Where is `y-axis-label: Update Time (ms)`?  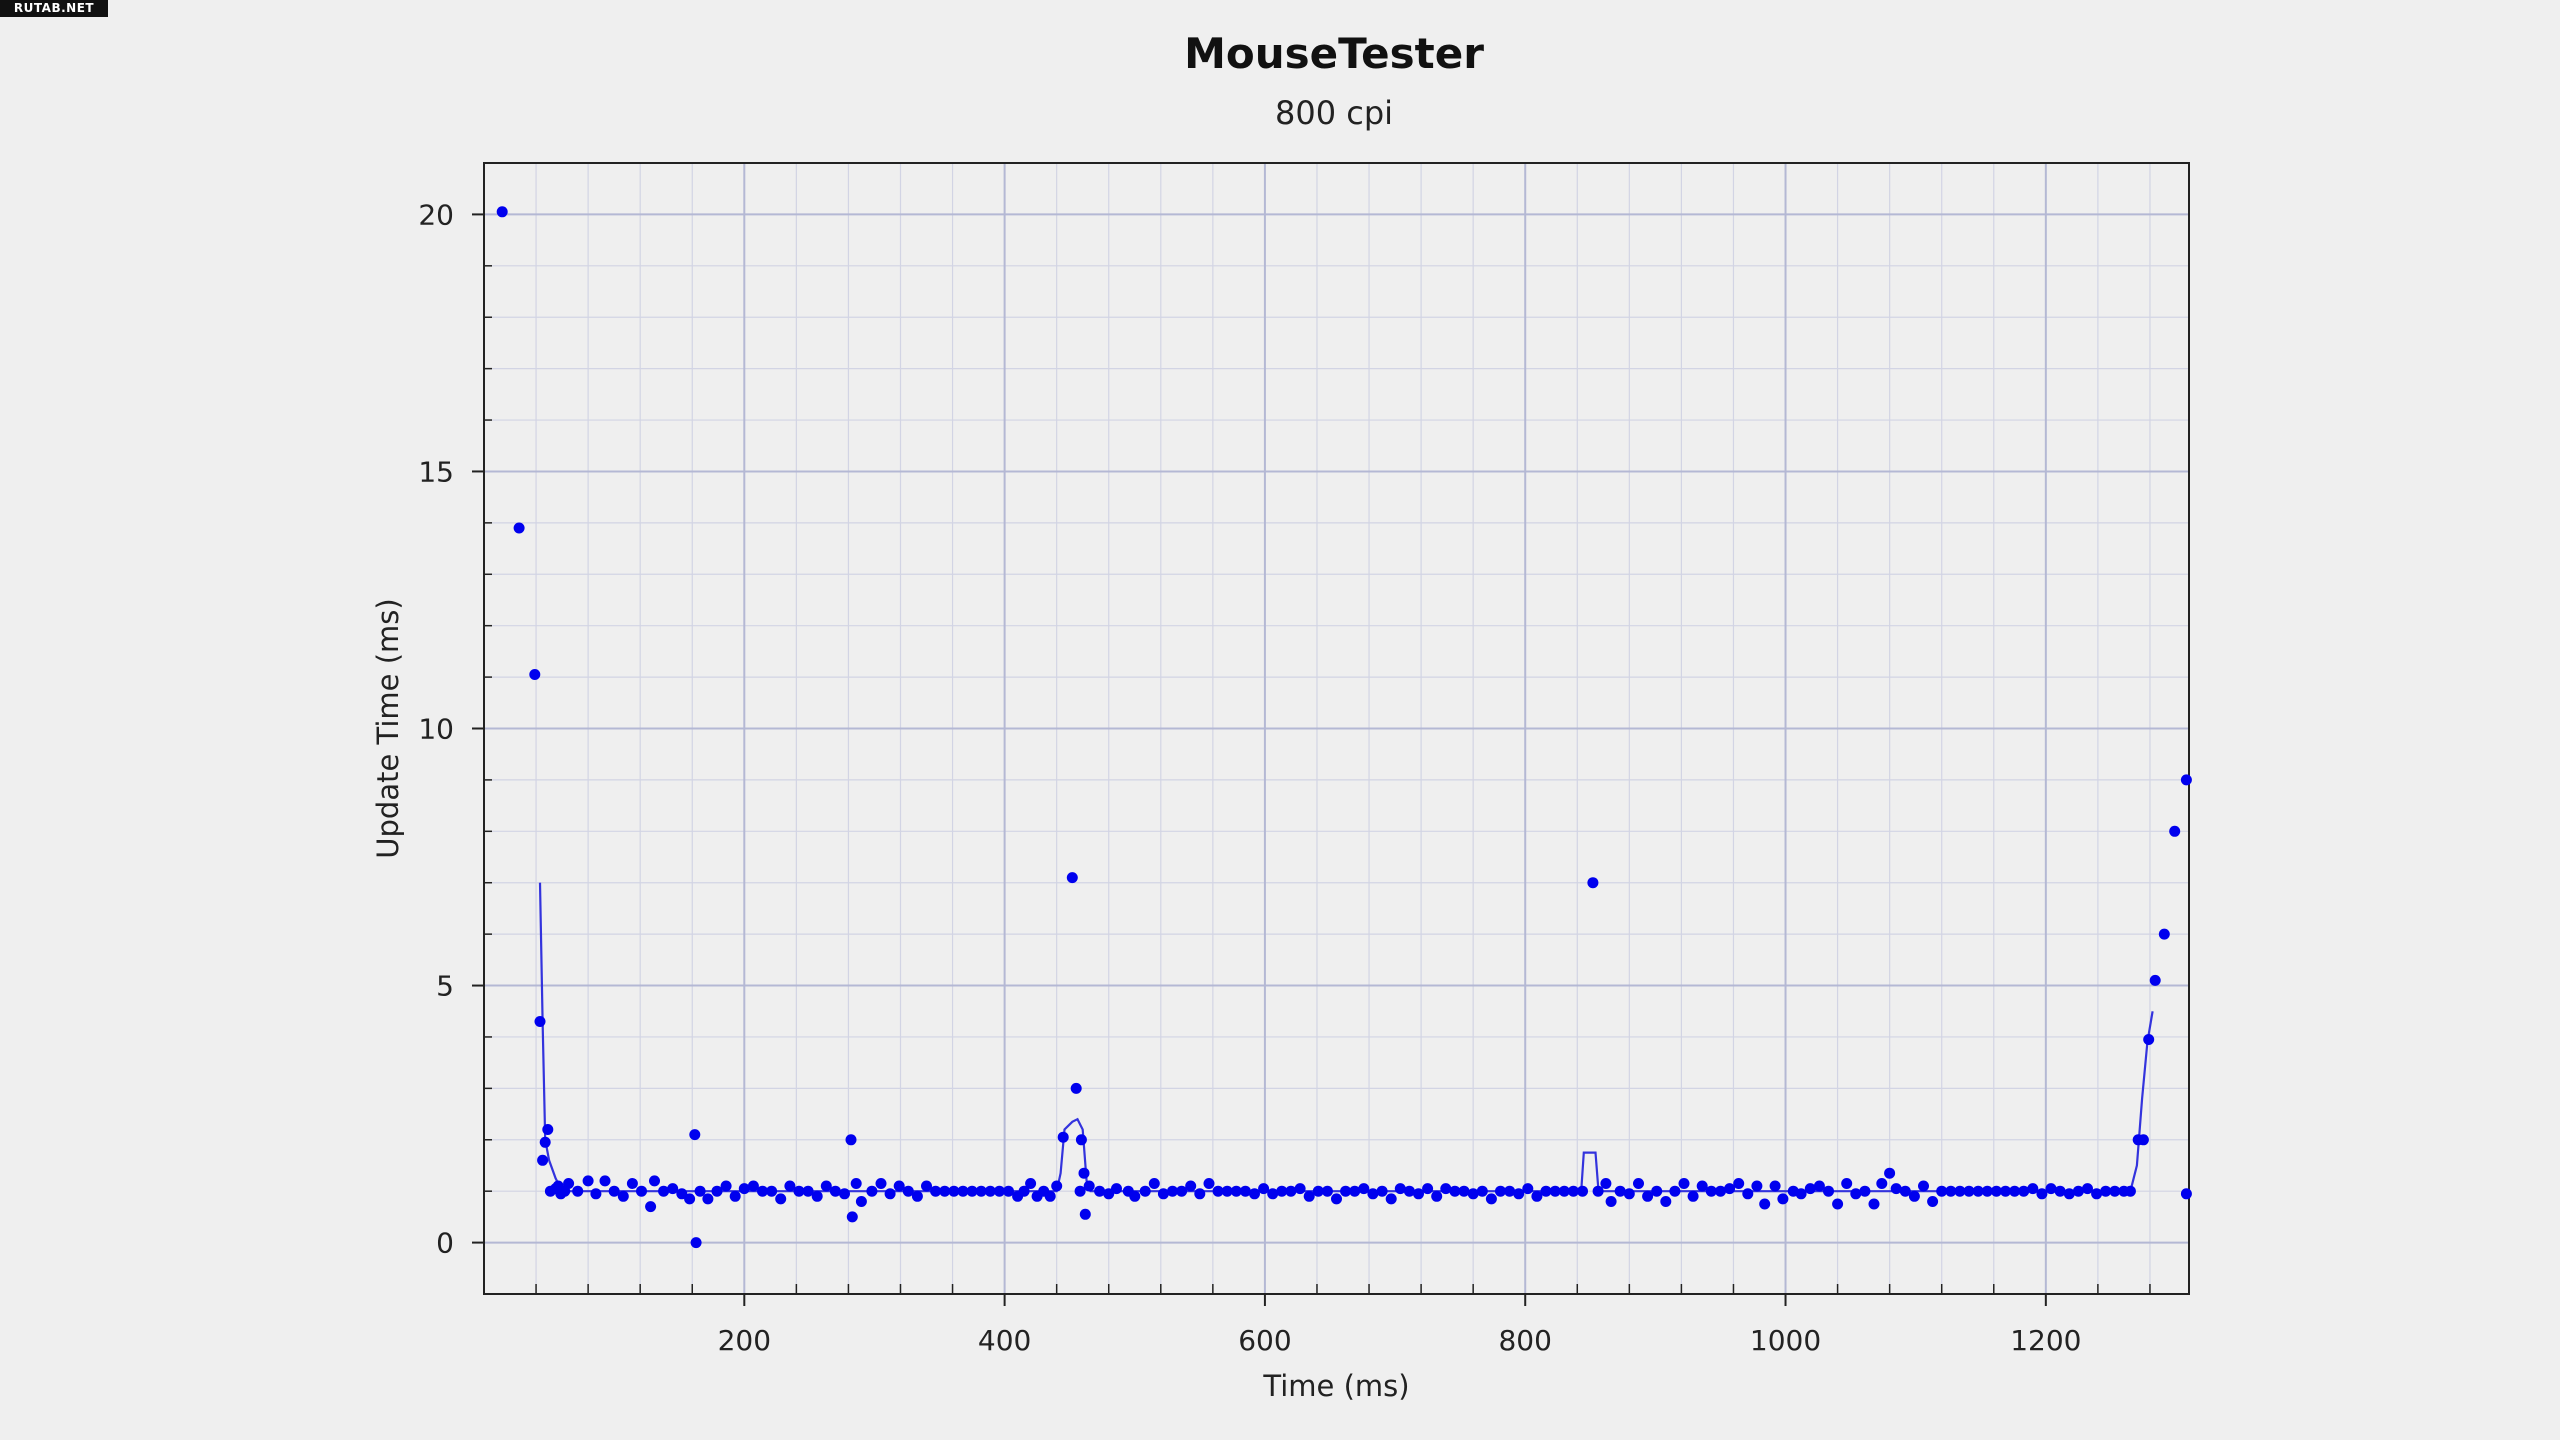 y-axis-label: Update Time (ms) is located at coordinates (388, 728).